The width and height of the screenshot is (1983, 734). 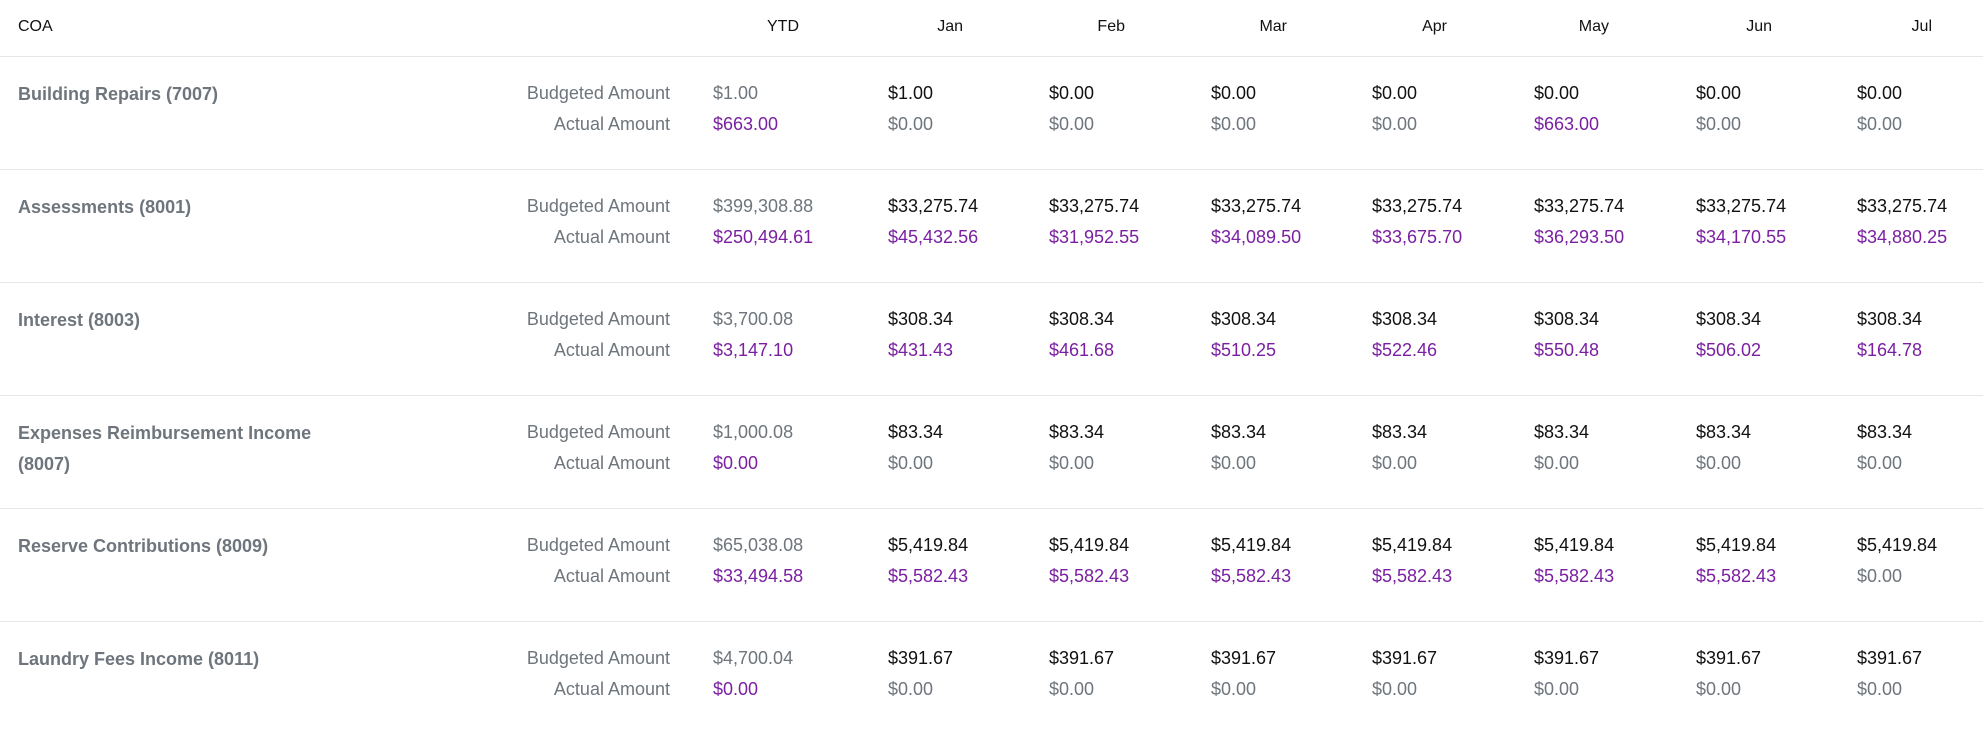 What do you see at coordinates (1111, 26) in the screenshot?
I see `header-feb: Feb` at bounding box center [1111, 26].